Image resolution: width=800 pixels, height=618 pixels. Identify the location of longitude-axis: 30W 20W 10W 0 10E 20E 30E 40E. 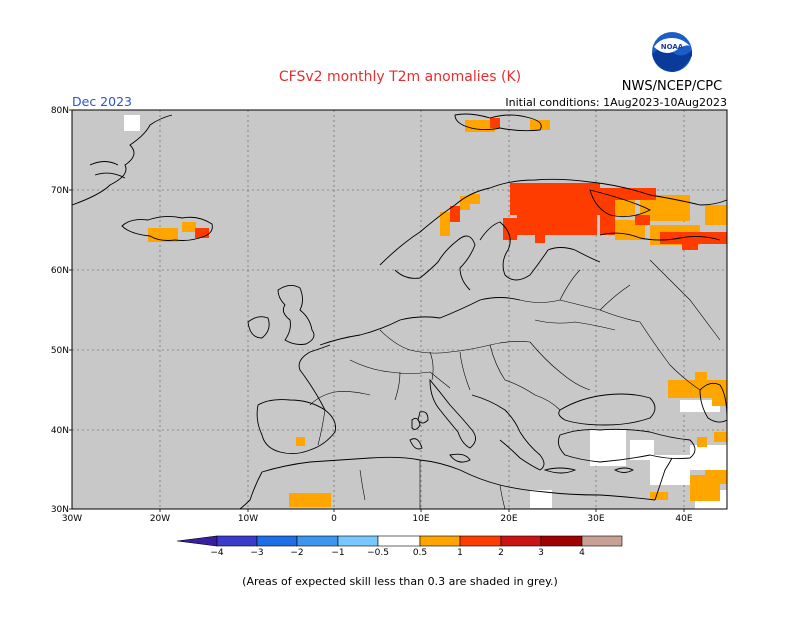
(377, 519).